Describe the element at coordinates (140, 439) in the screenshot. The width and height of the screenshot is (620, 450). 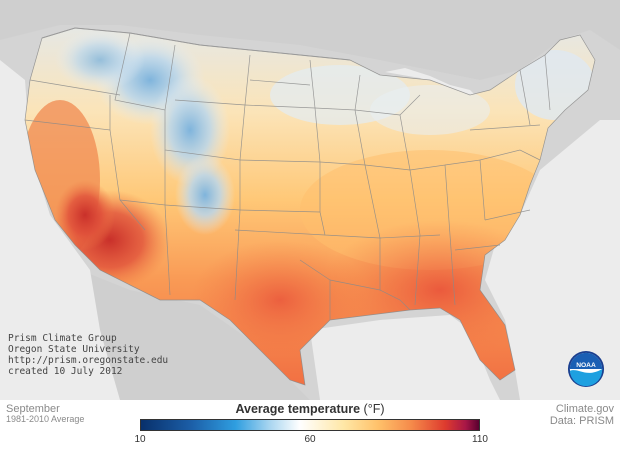
I see `colorbar-tick-min: 10` at that location.